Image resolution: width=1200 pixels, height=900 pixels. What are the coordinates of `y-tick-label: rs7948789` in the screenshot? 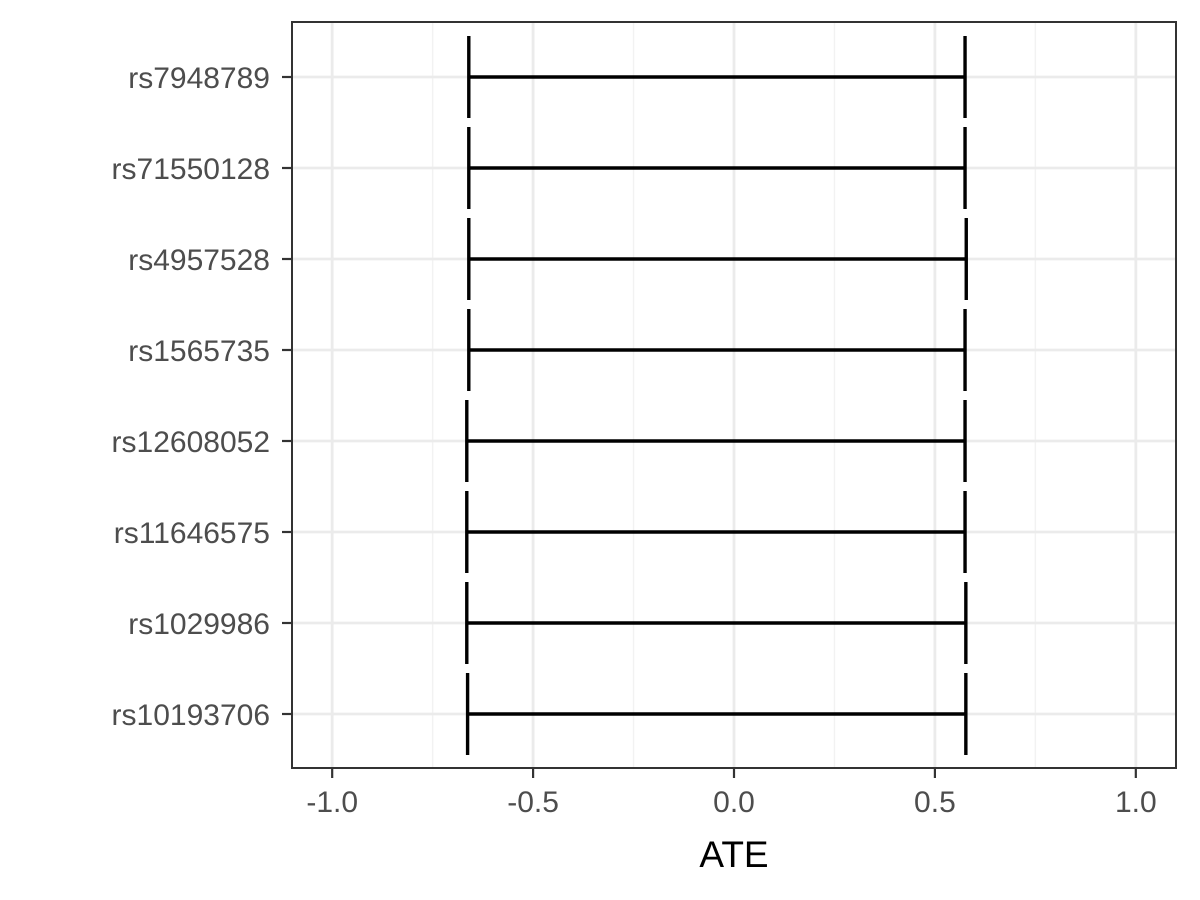 It's located at (199, 78).